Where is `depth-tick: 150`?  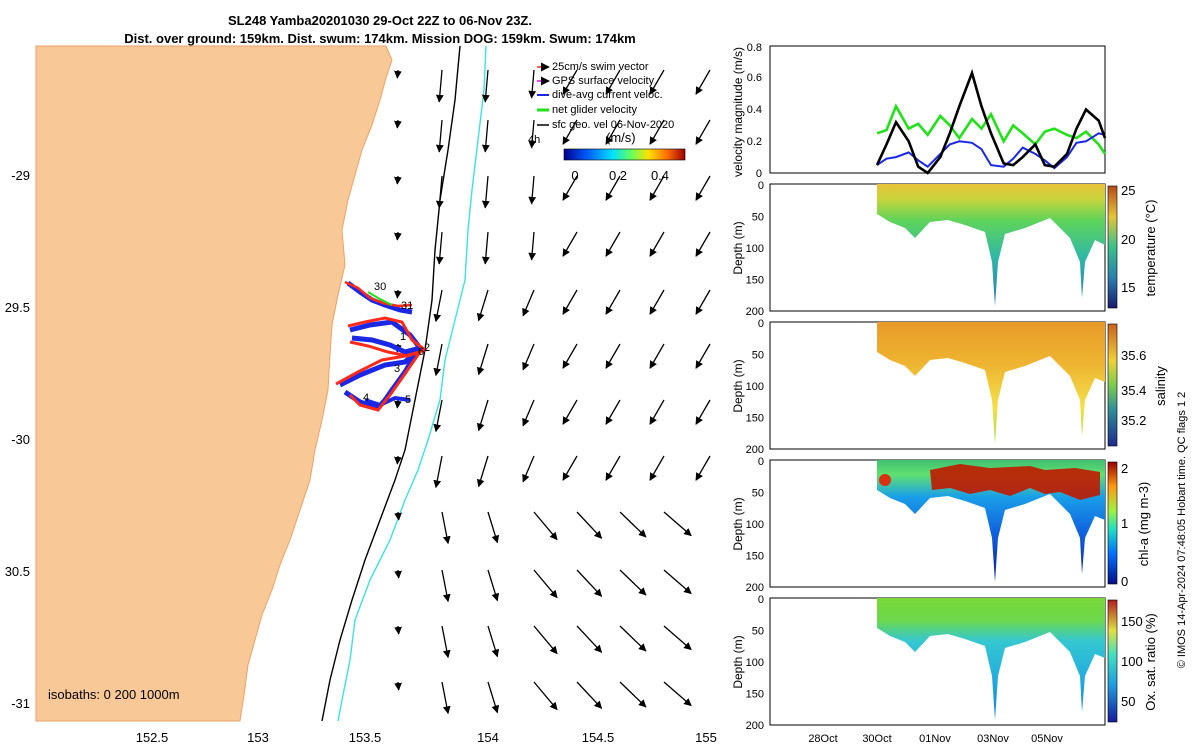 depth-tick: 150 is located at coordinates (755, 419).